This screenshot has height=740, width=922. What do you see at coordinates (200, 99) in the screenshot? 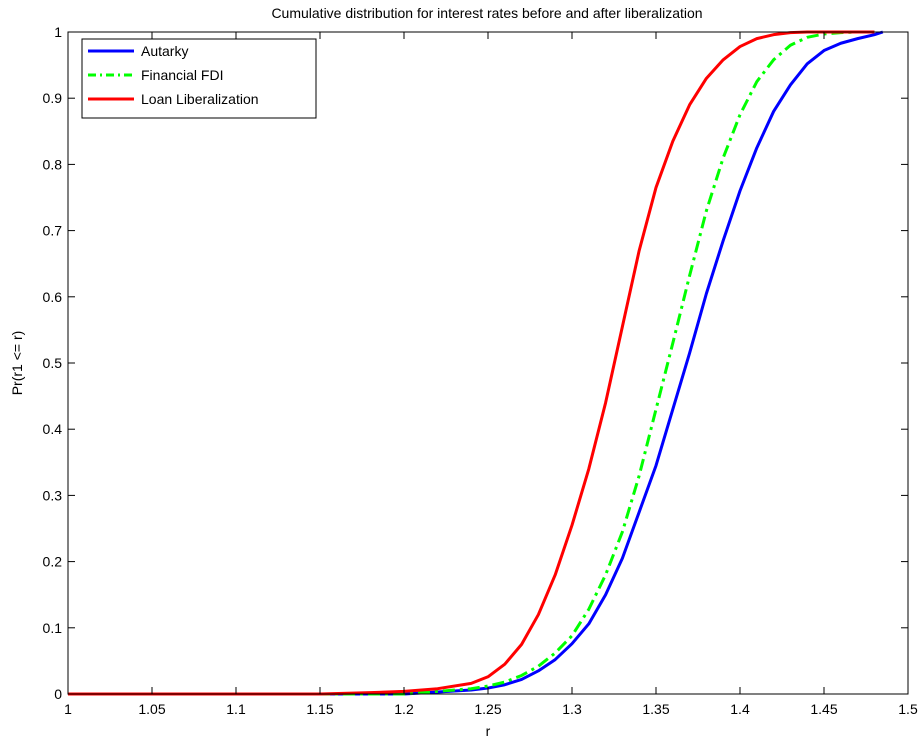
I see `legend-entry-label: Loan Liberalization` at bounding box center [200, 99].